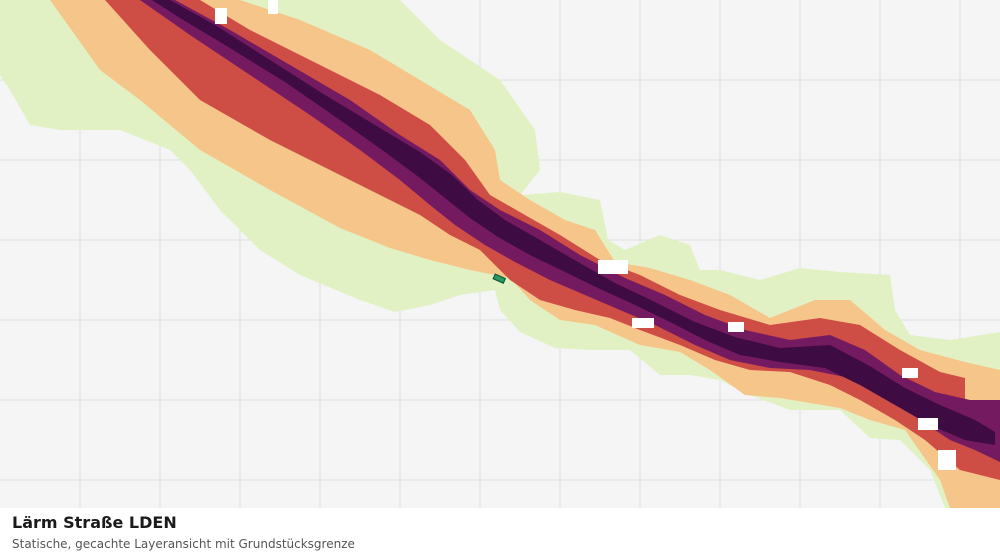  What do you see at coordinates (499, 278) in the screenshot?
I see `parcel-boundary-icon` at bounding box center [499, 278].